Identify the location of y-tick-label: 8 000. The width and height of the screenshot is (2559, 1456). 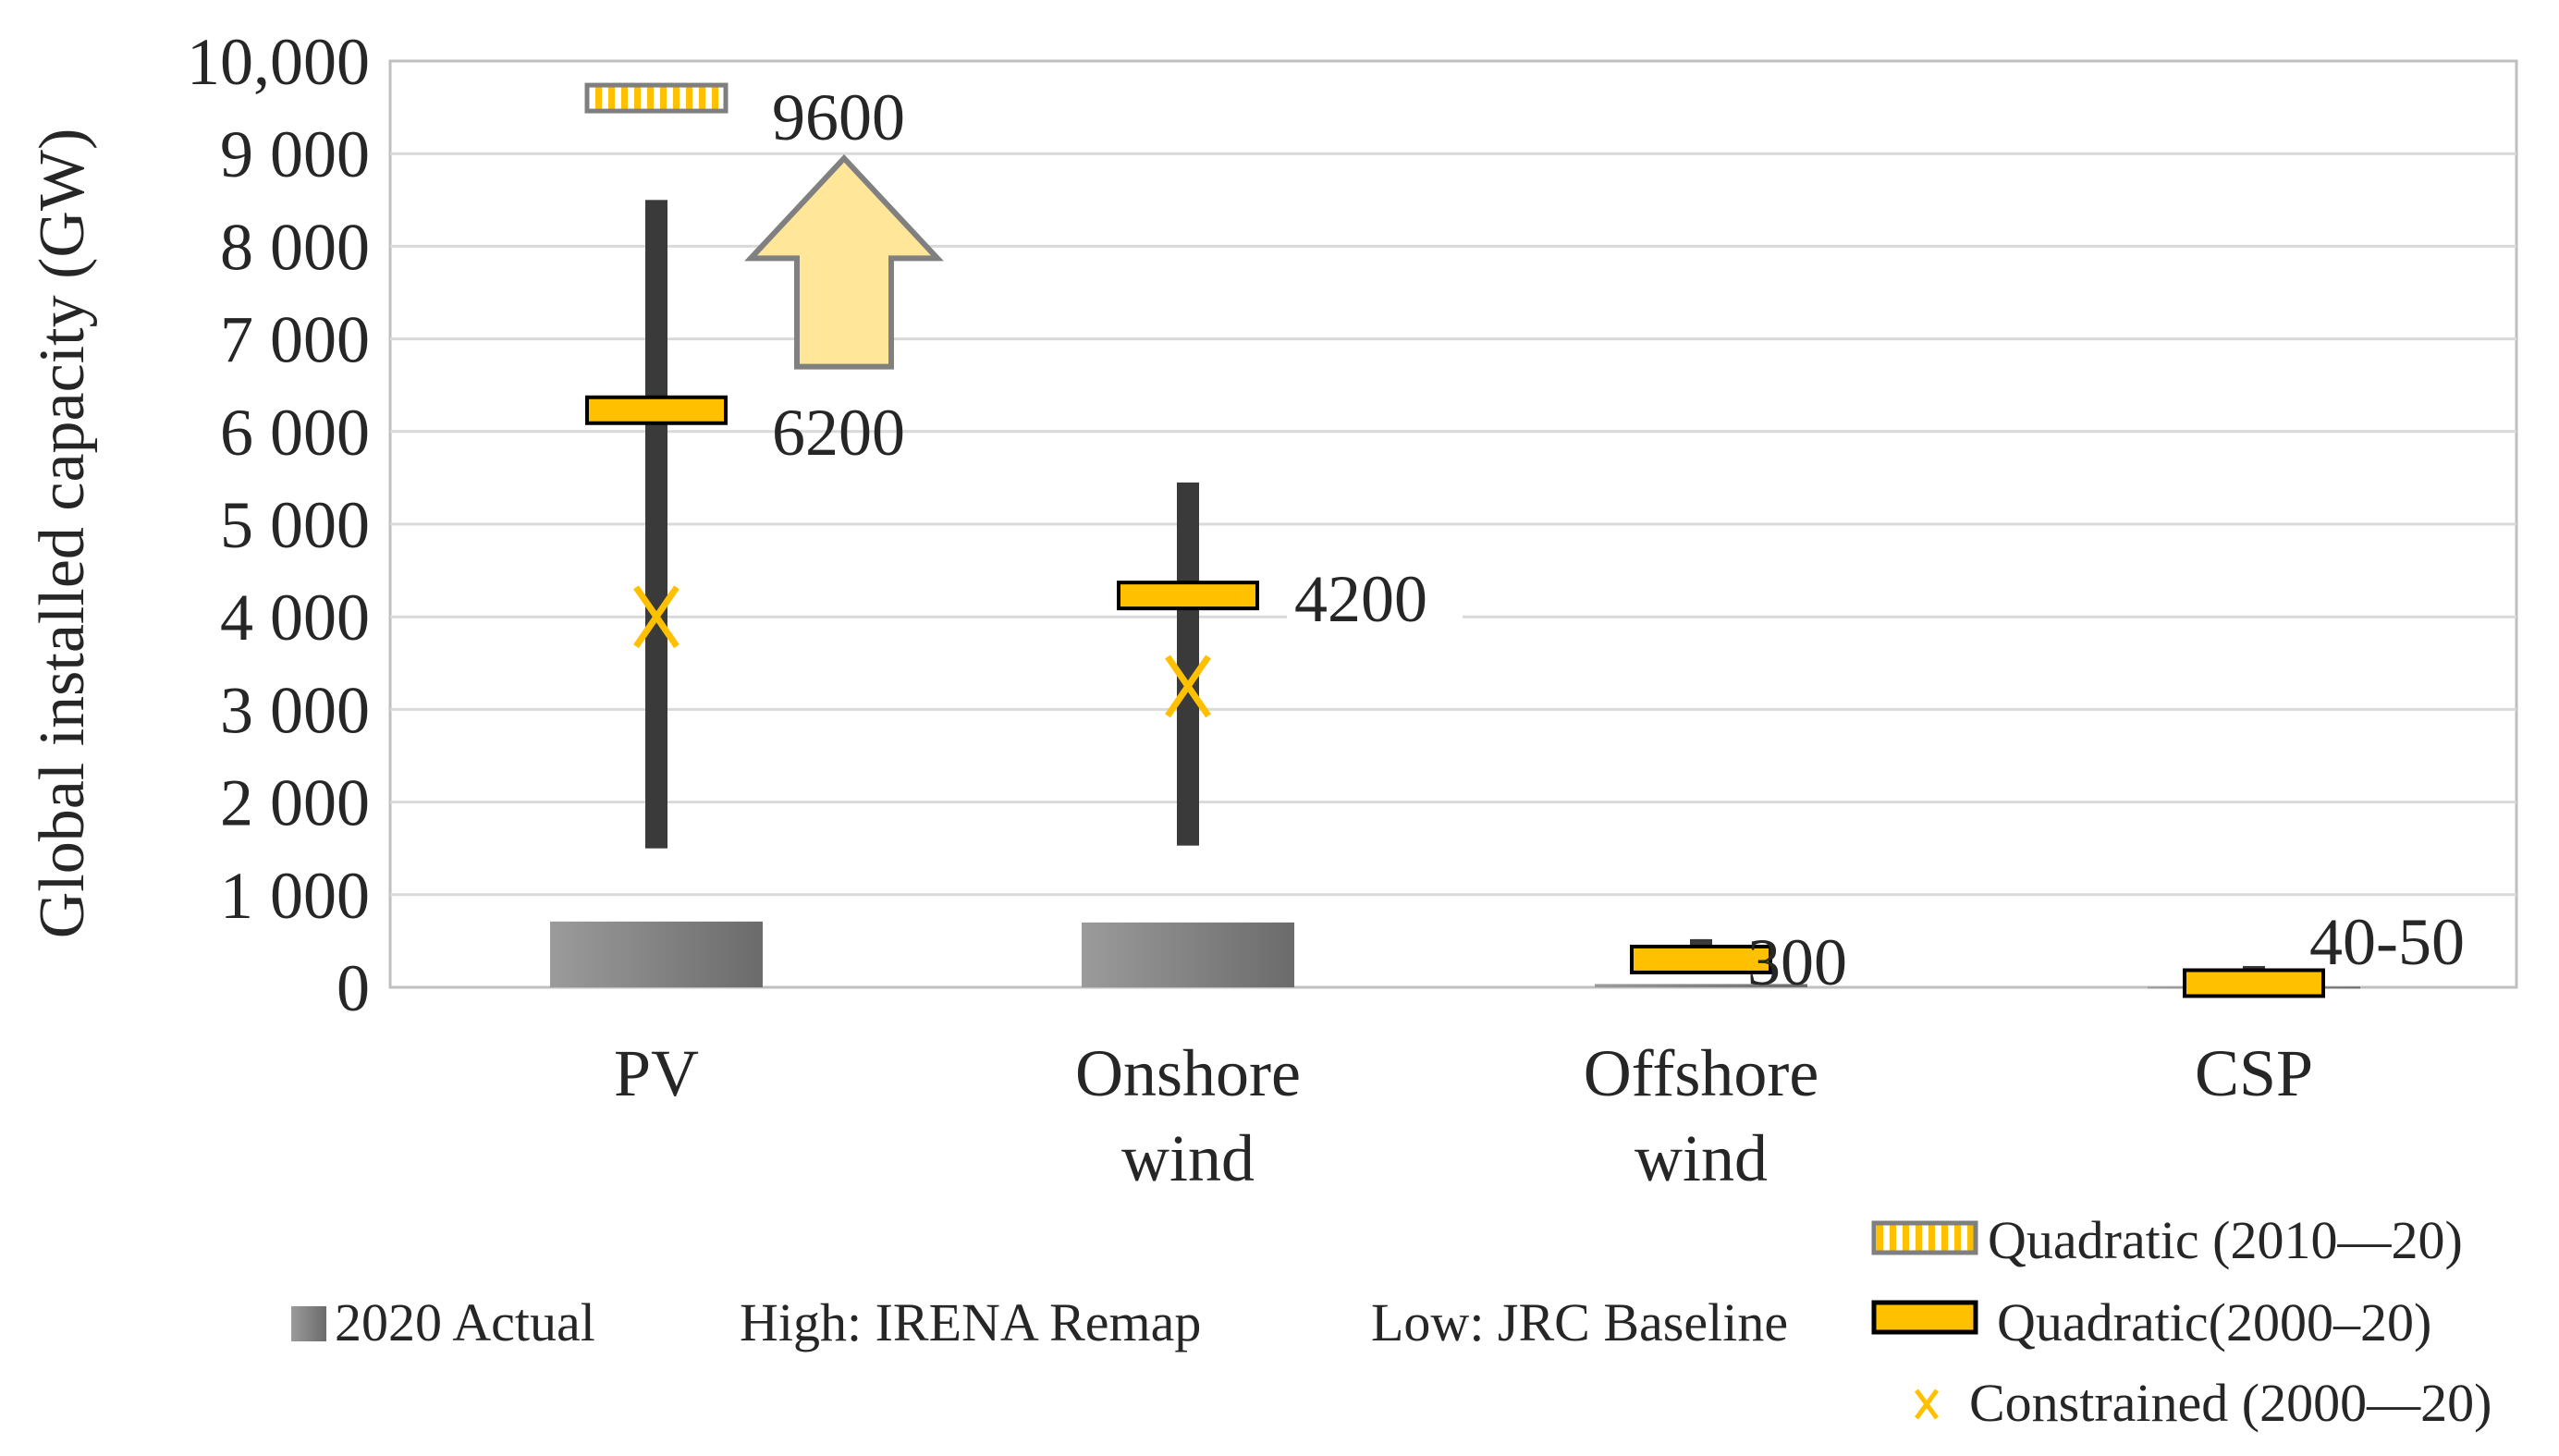
(295, 247).